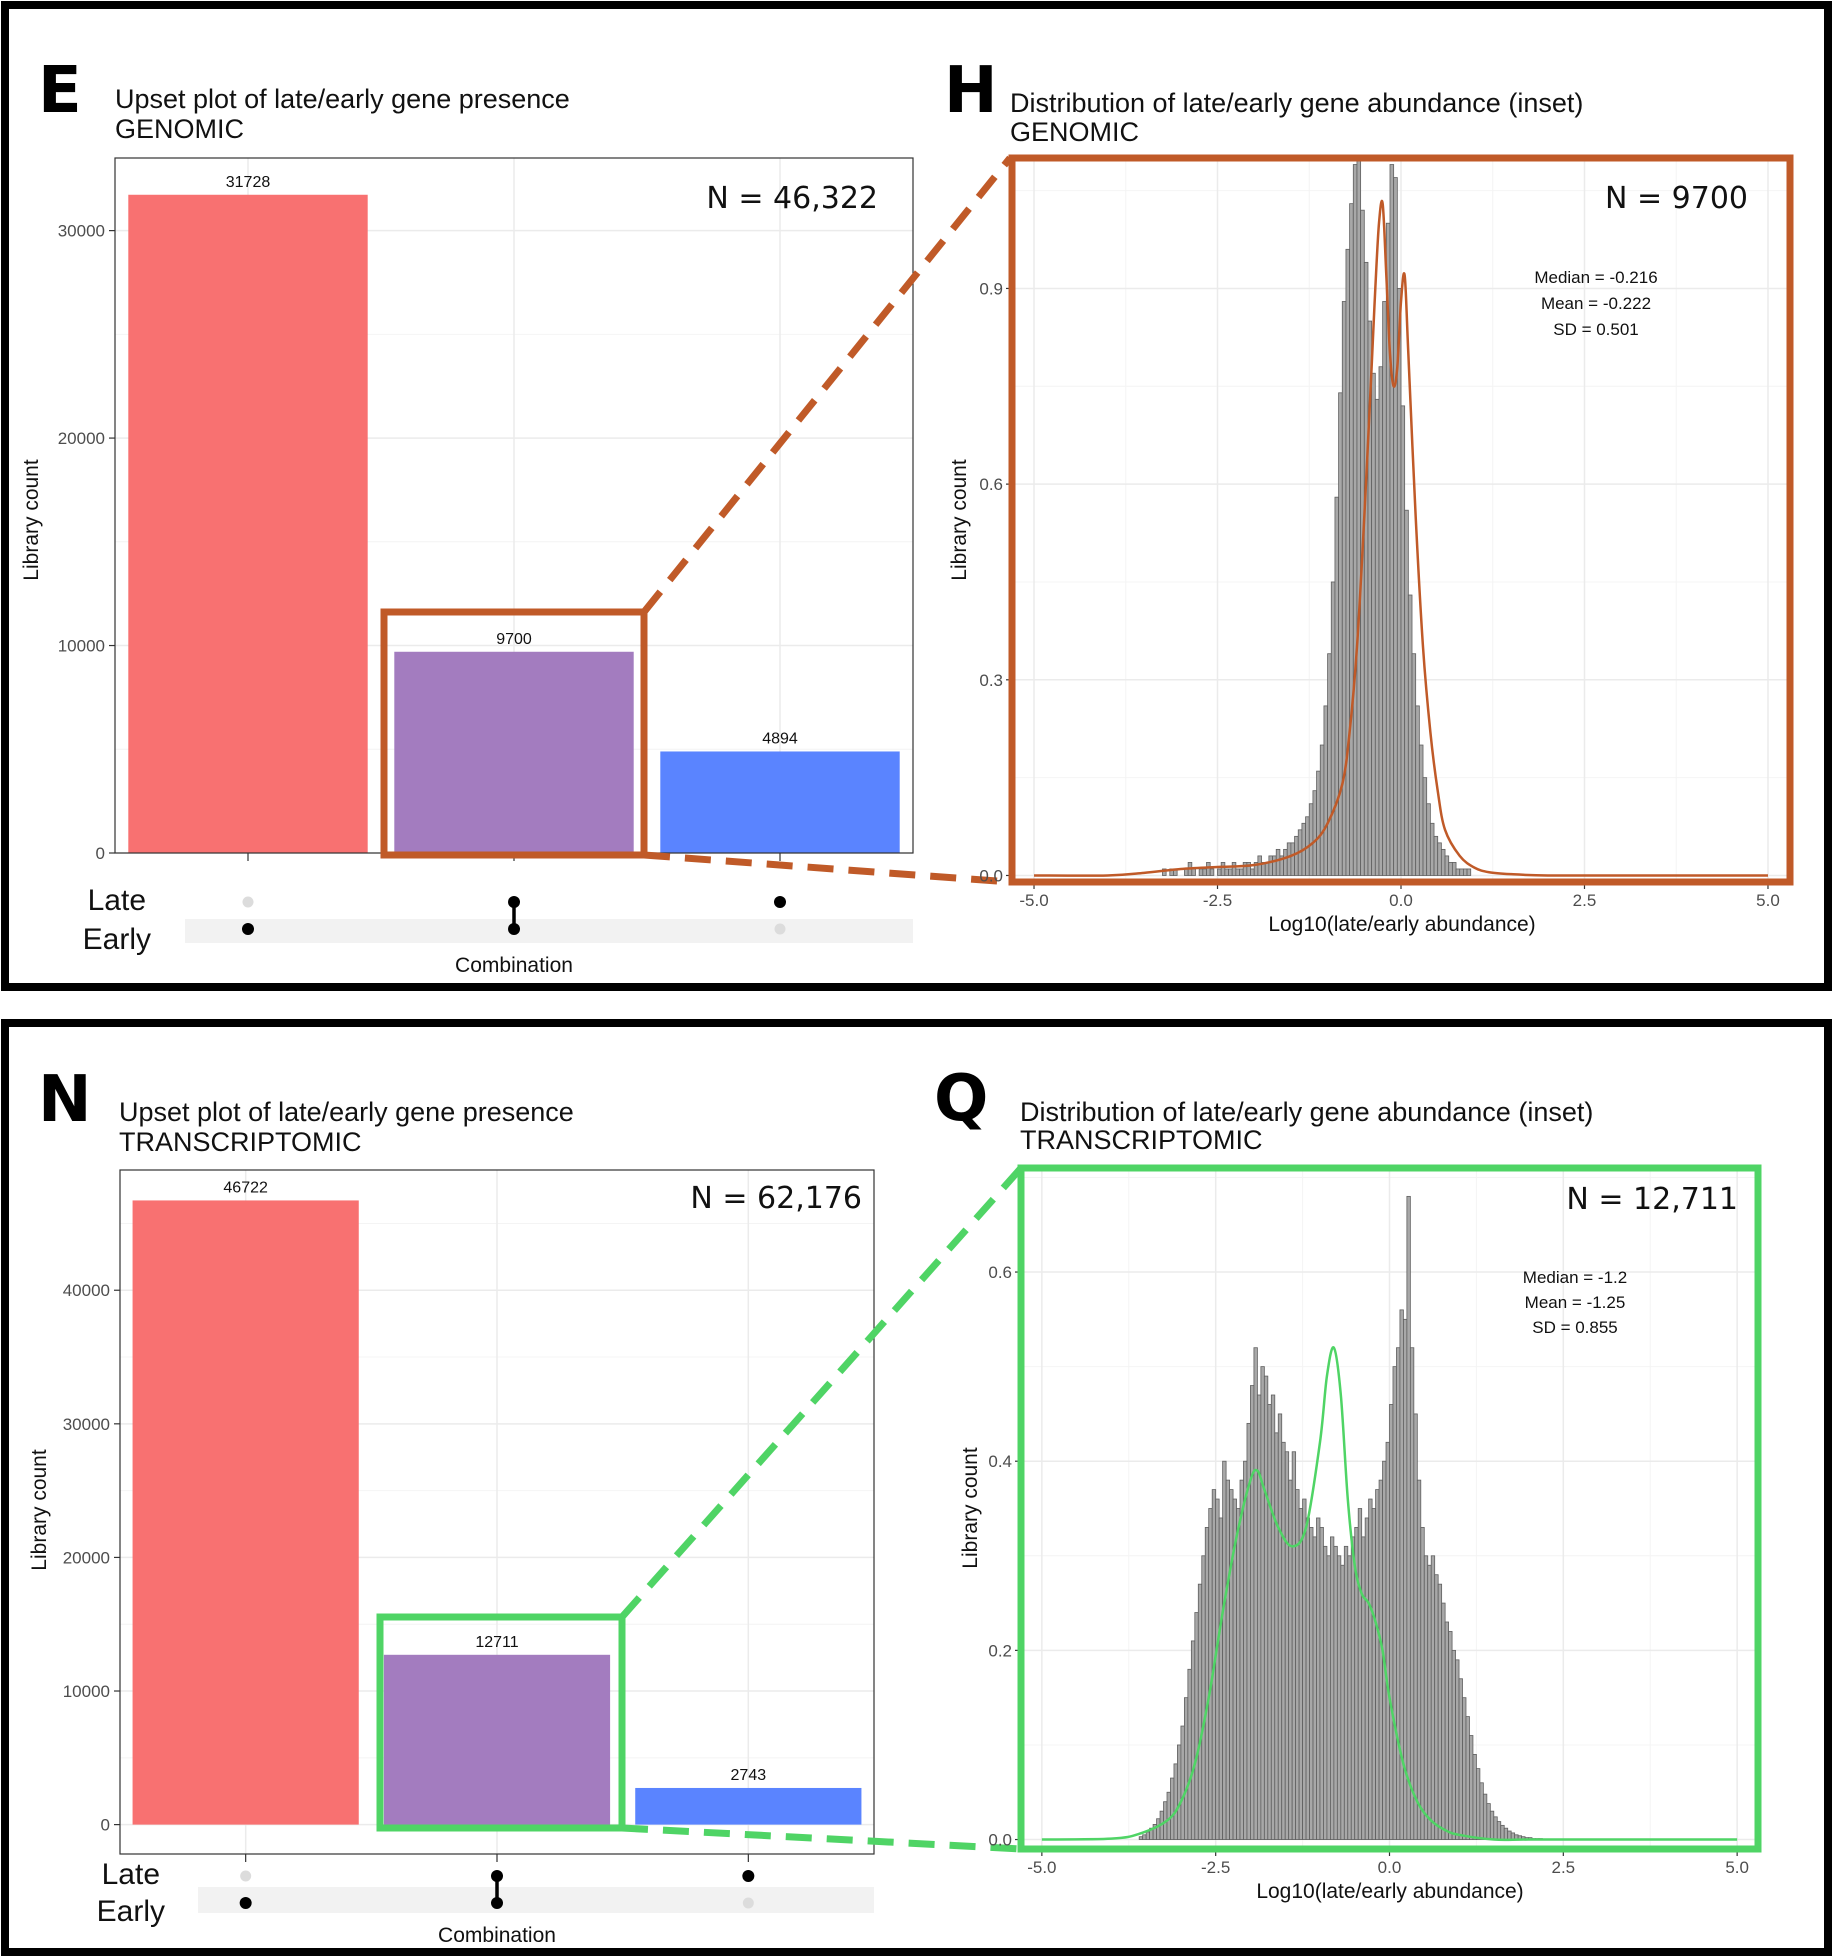 The width and height of the screenshot is (1833, 1957). Describe the element at coordinates (65, 1100) in the screenshot. I see `panel-letter-n: N` at that location.